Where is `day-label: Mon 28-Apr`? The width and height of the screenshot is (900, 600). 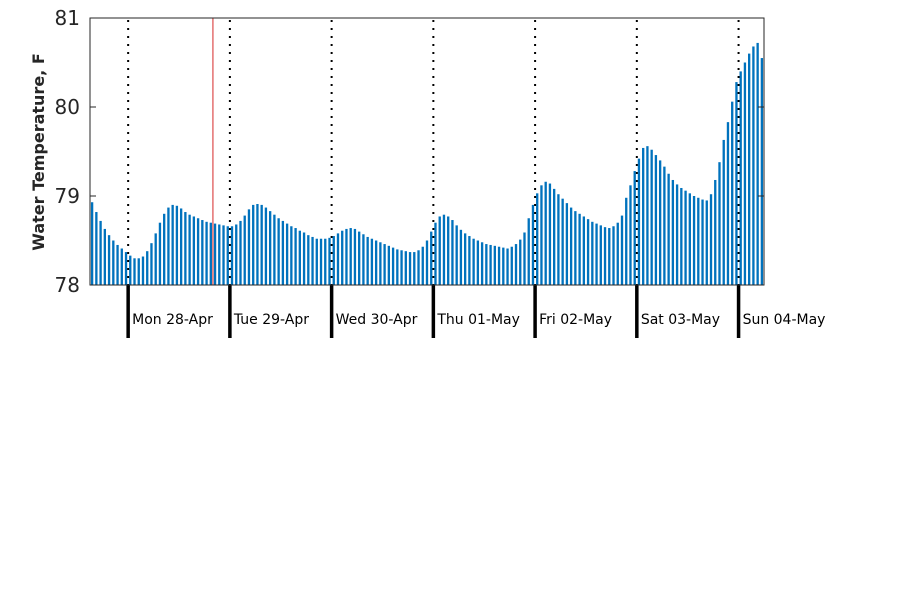
day-label: Mon 28-Apr is located at coordinates (172, 320).